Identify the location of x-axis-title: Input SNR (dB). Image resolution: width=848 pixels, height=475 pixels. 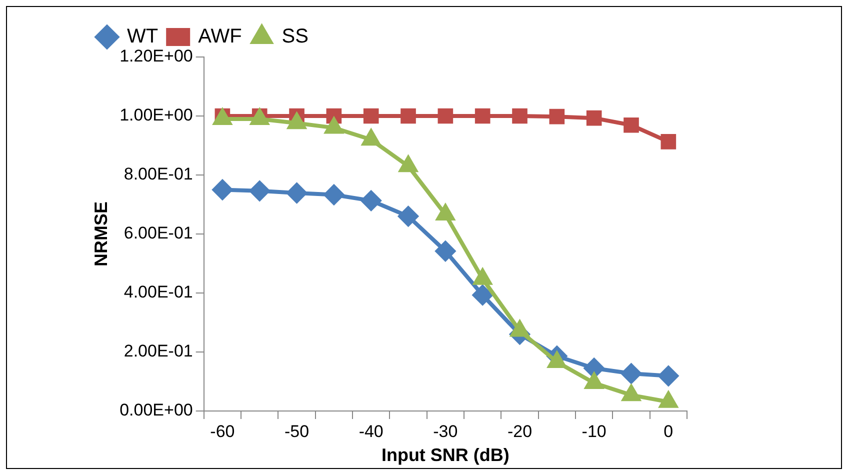
(445, 455).